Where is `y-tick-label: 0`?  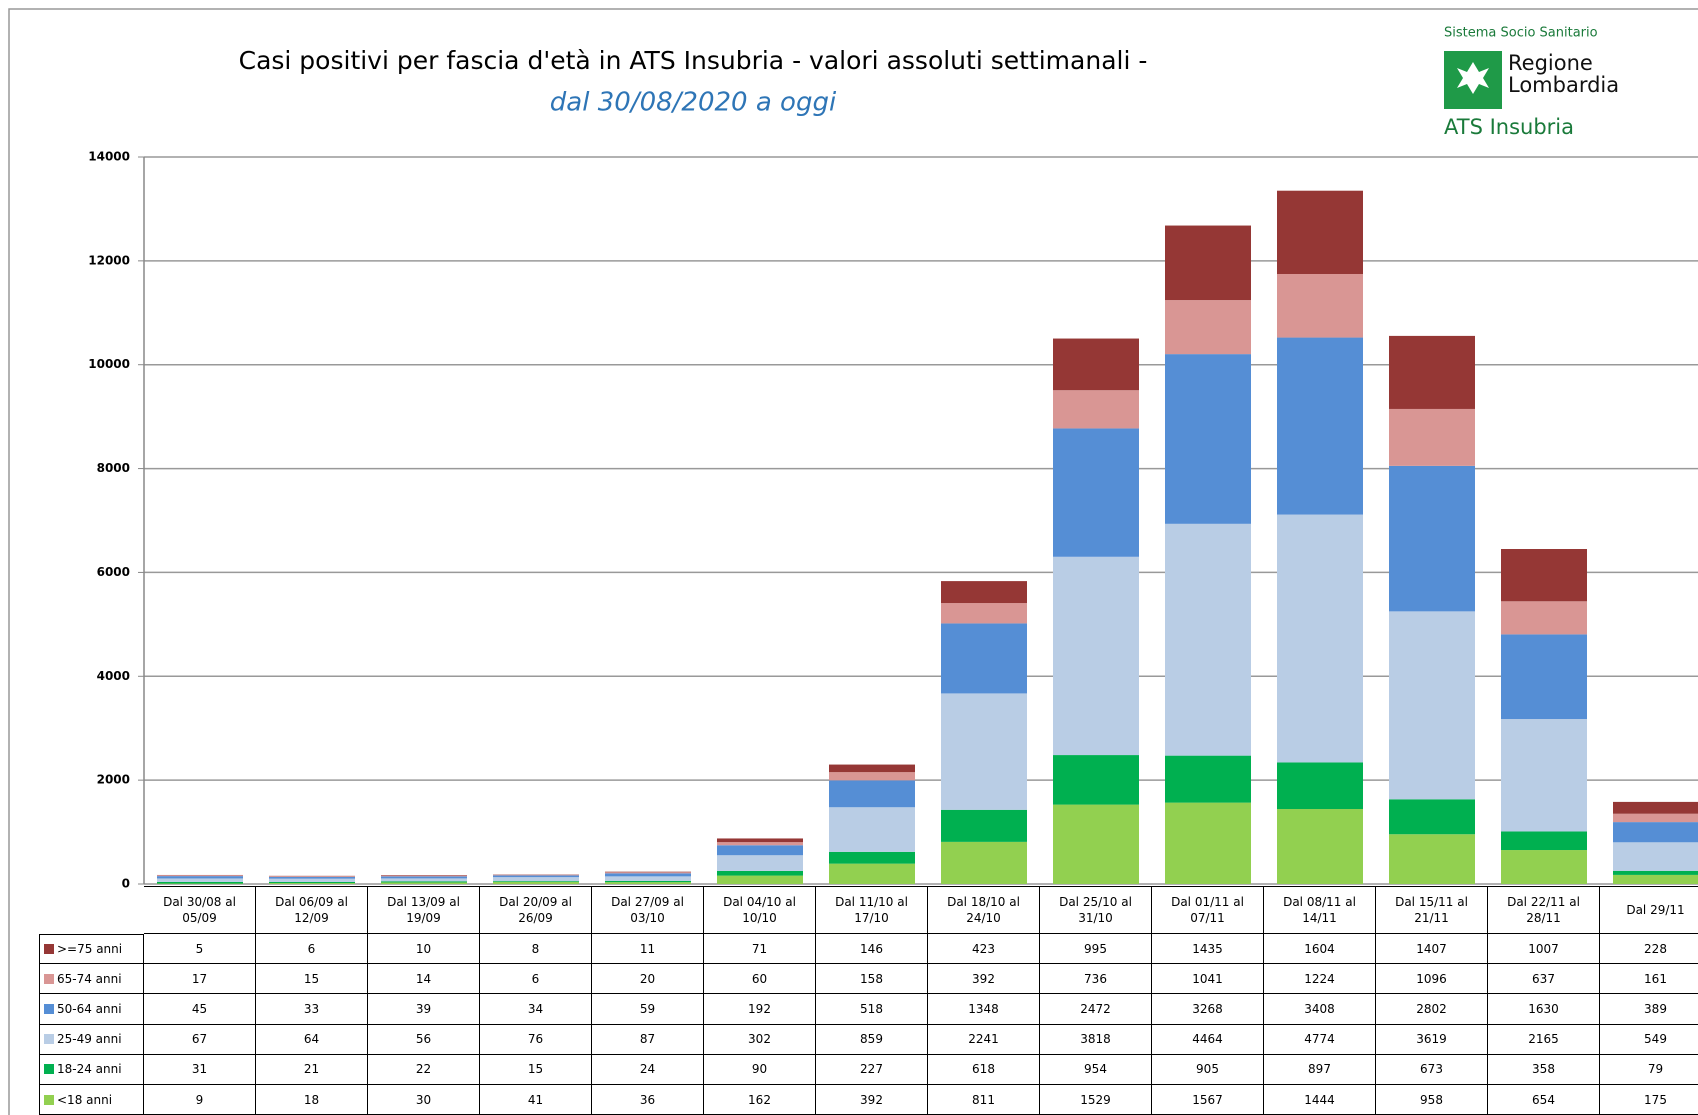 y-tick-label: 0 is located at coordinates (126, 884).